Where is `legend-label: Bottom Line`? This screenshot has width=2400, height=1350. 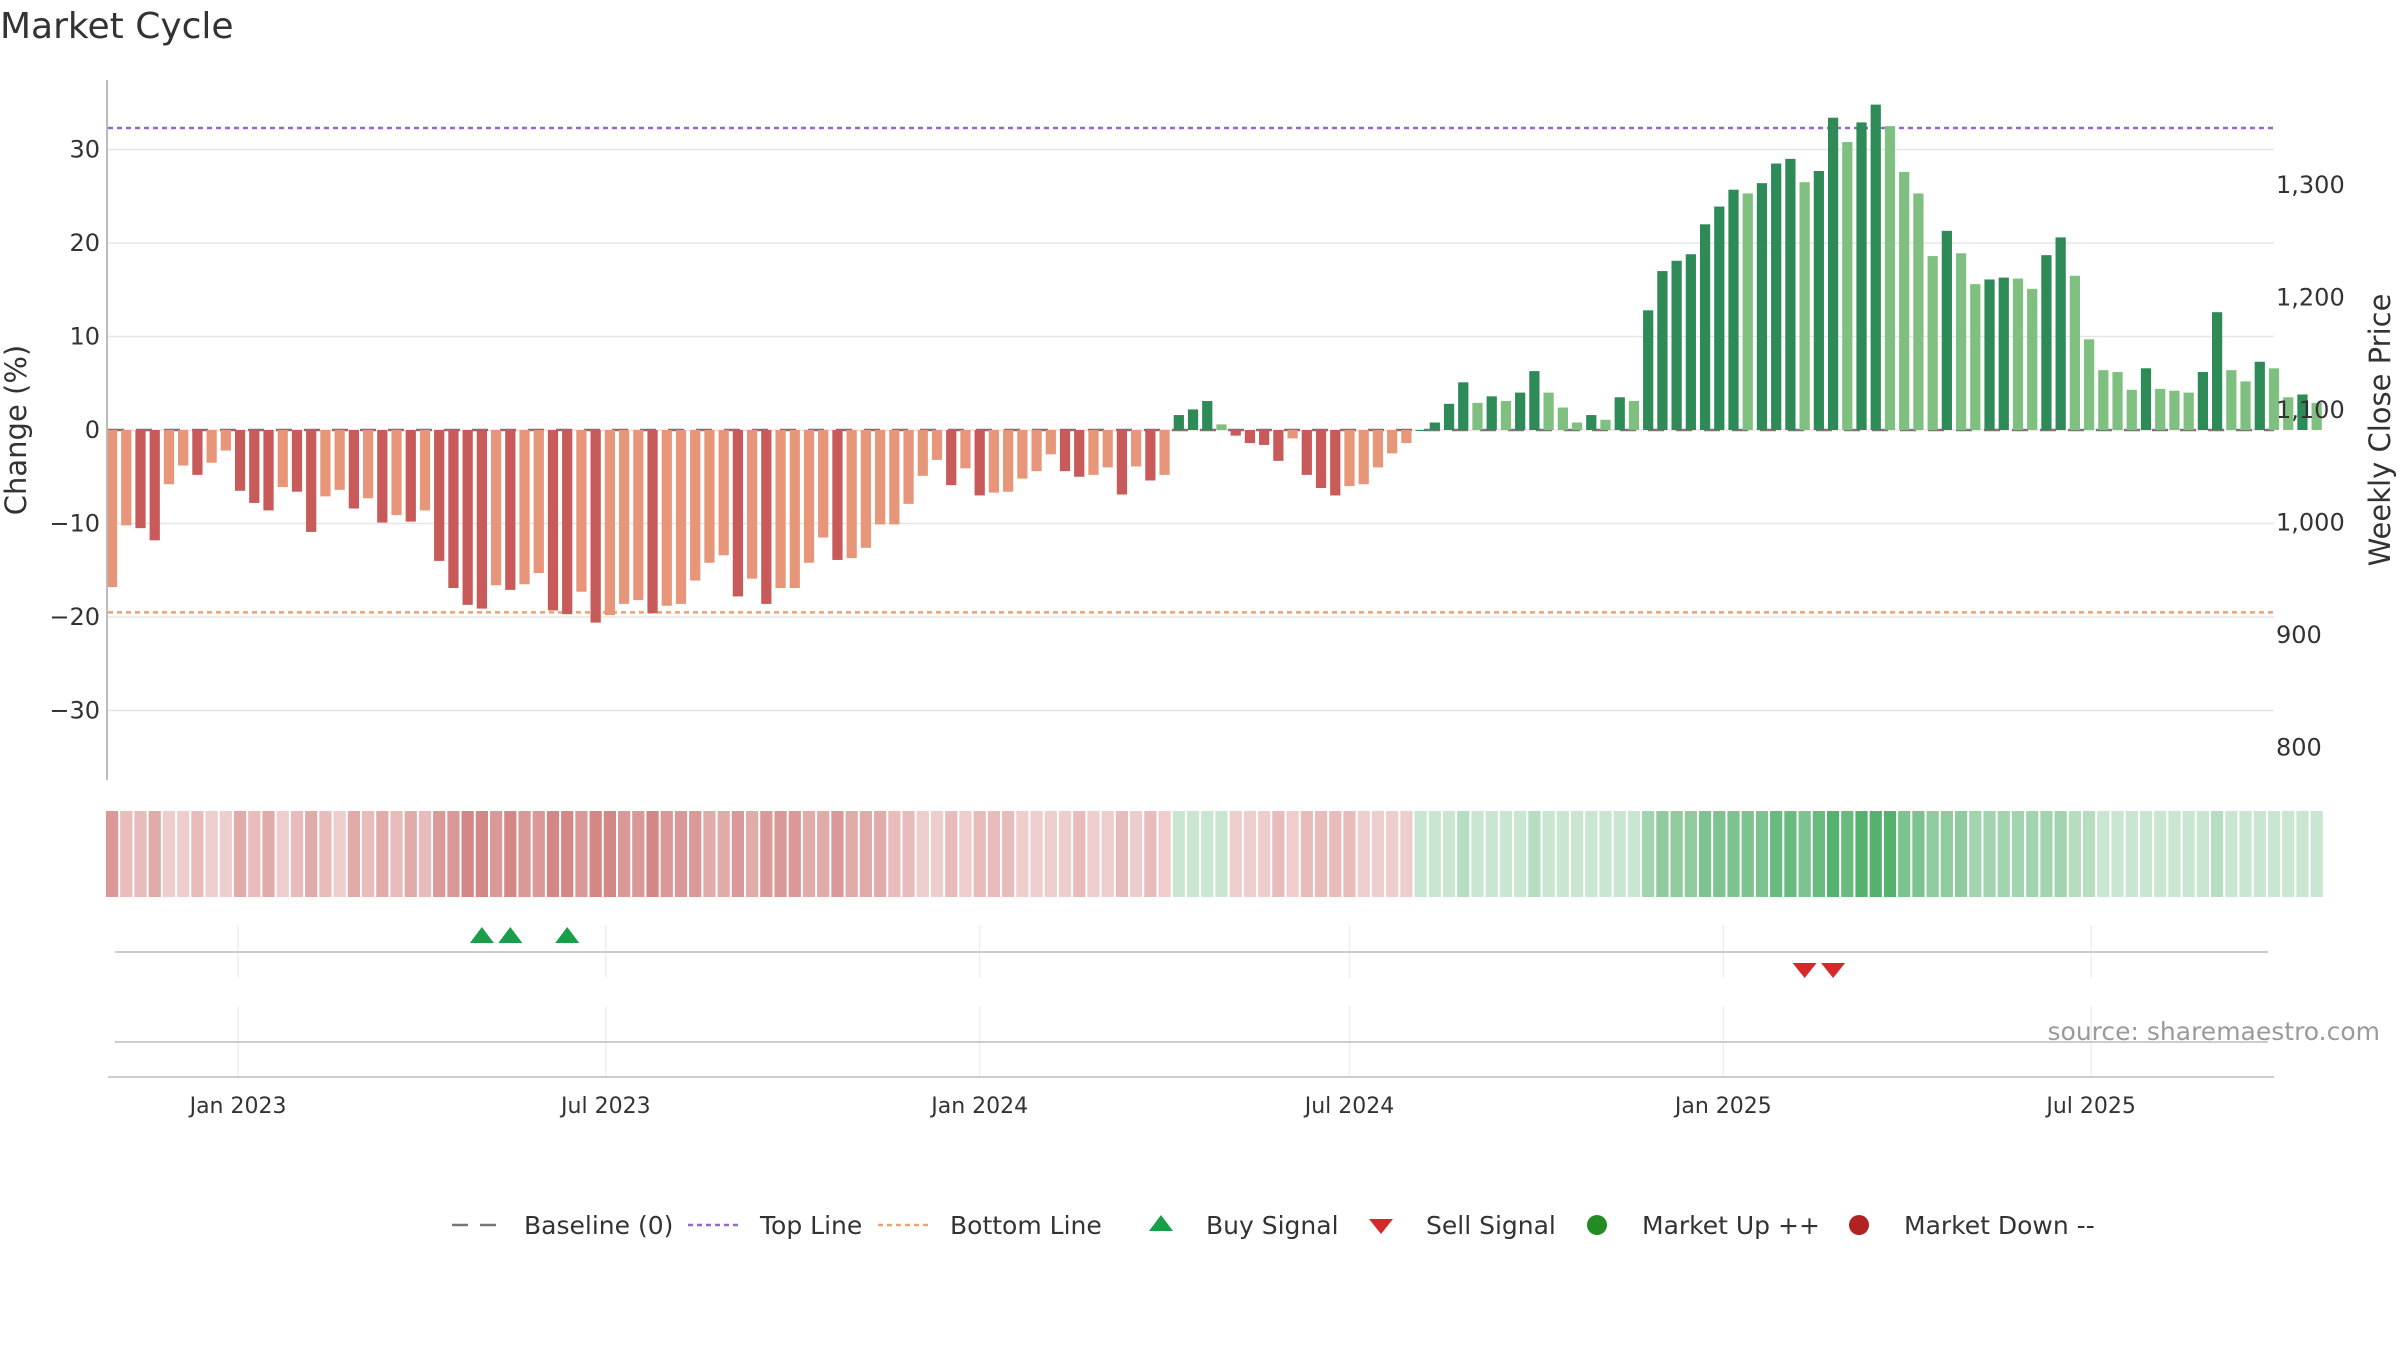 legend-label: Bottom Line is located at coordinates (1026, 1225).